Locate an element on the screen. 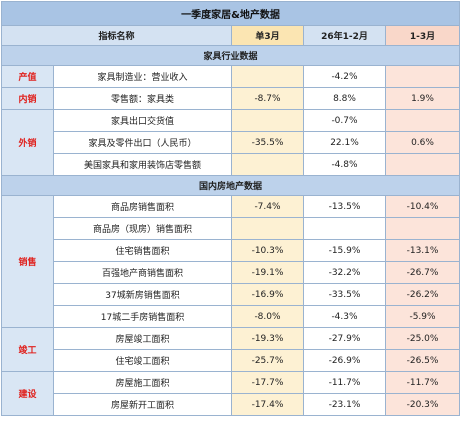  row-label: 房屋施工面积 is located at coordinates (142, 382).